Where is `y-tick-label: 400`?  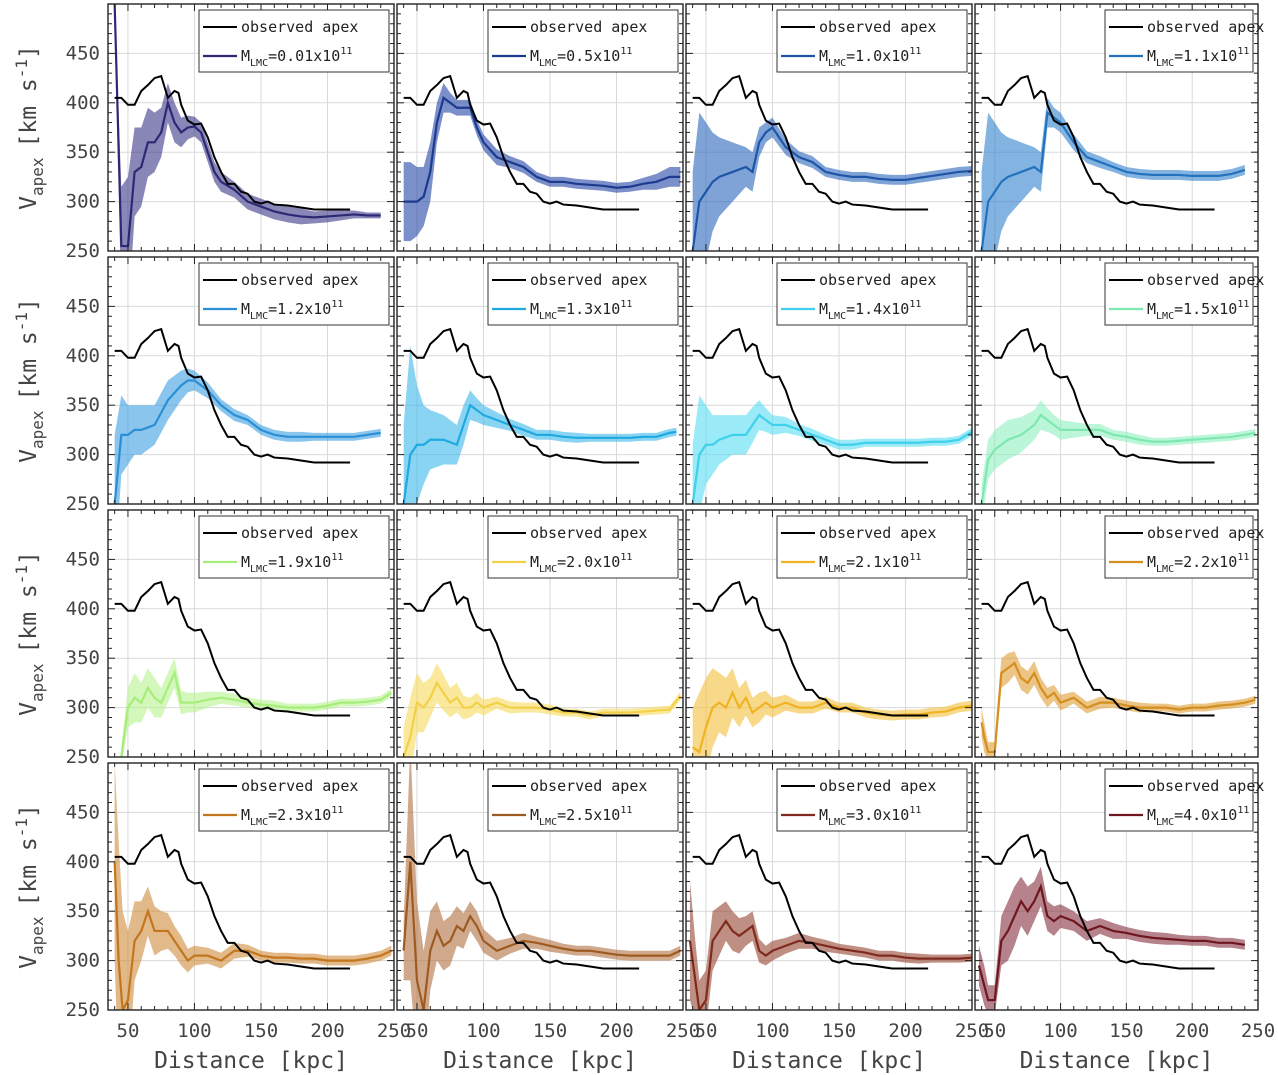 y-tick-label: 400 is located at coordinates (83, 862).